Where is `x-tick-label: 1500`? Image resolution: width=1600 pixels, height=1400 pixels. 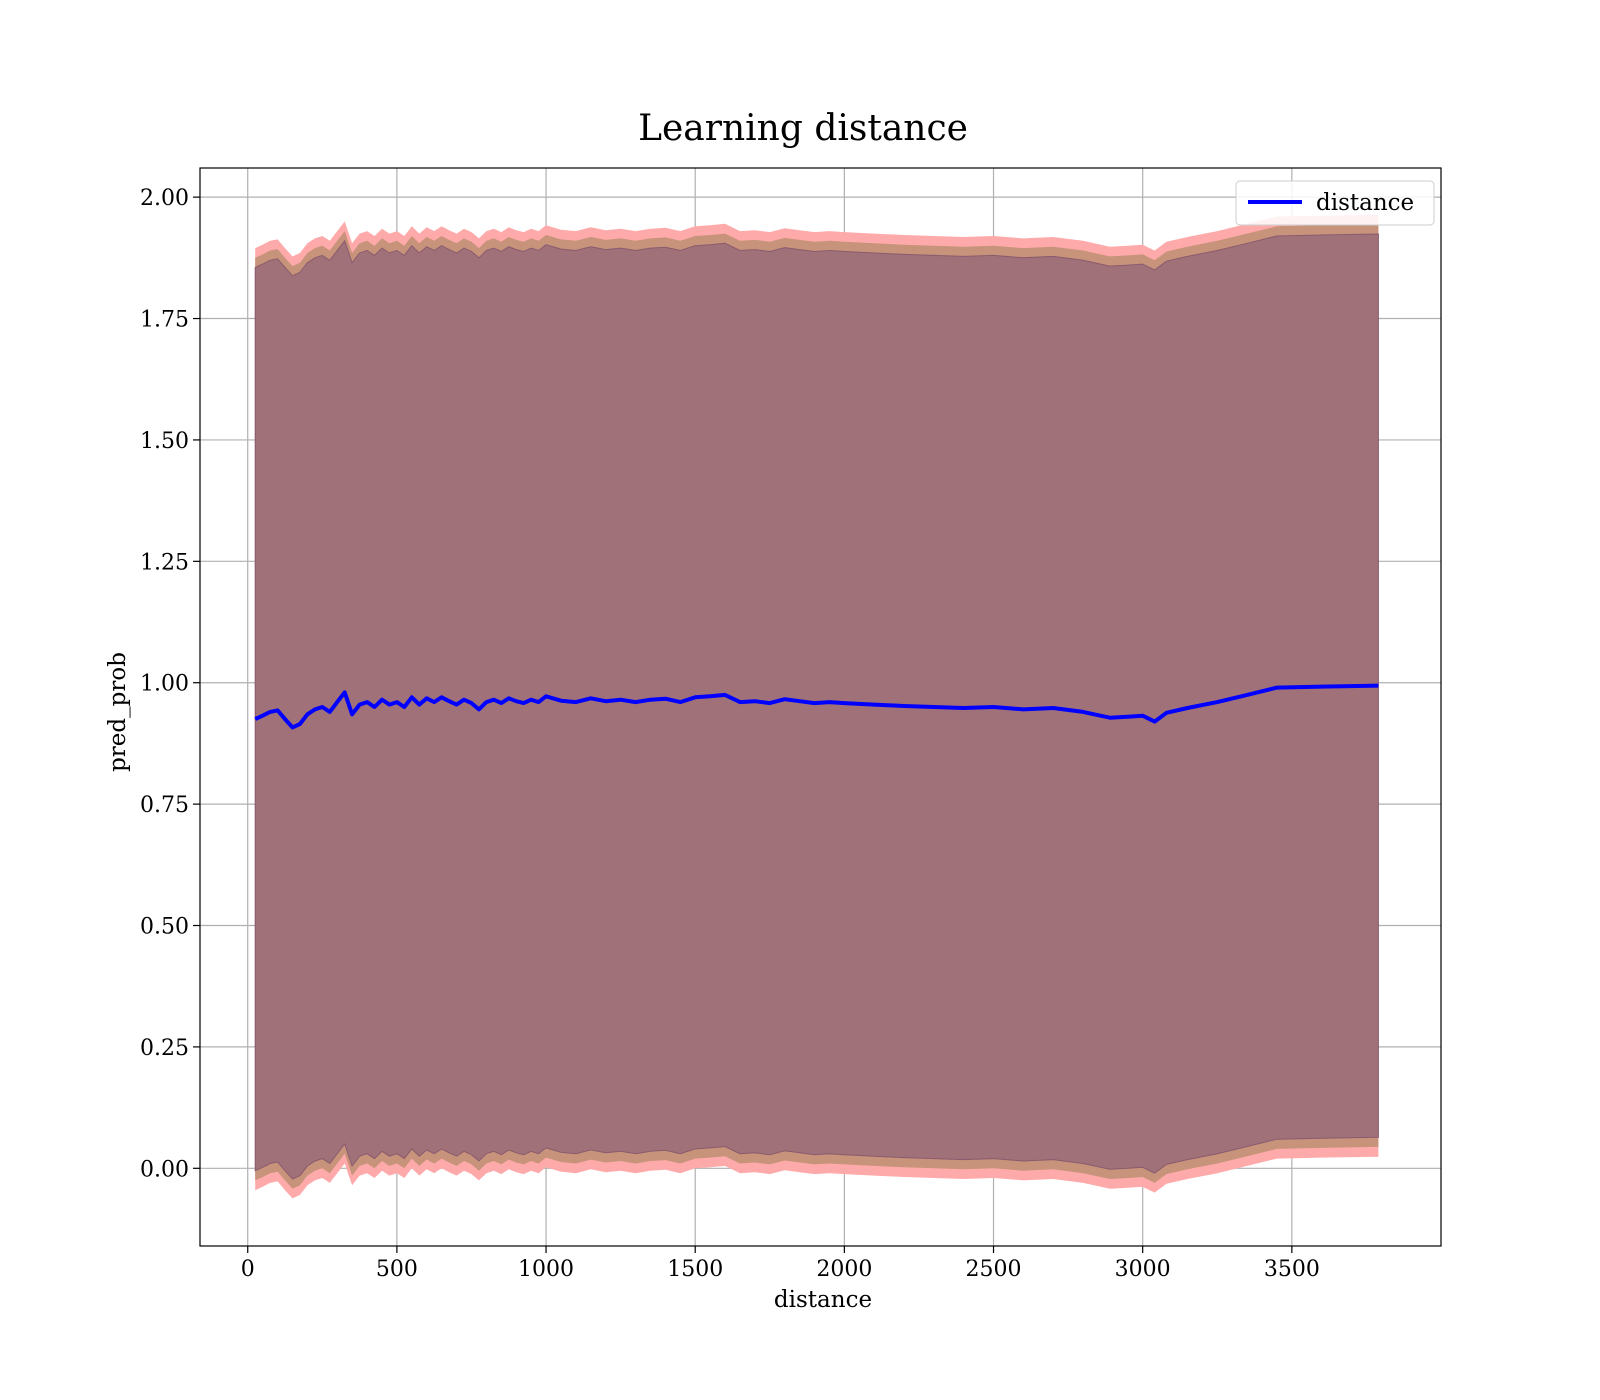 x-tick-label: 1500 is located at coordinates (695, 1269).